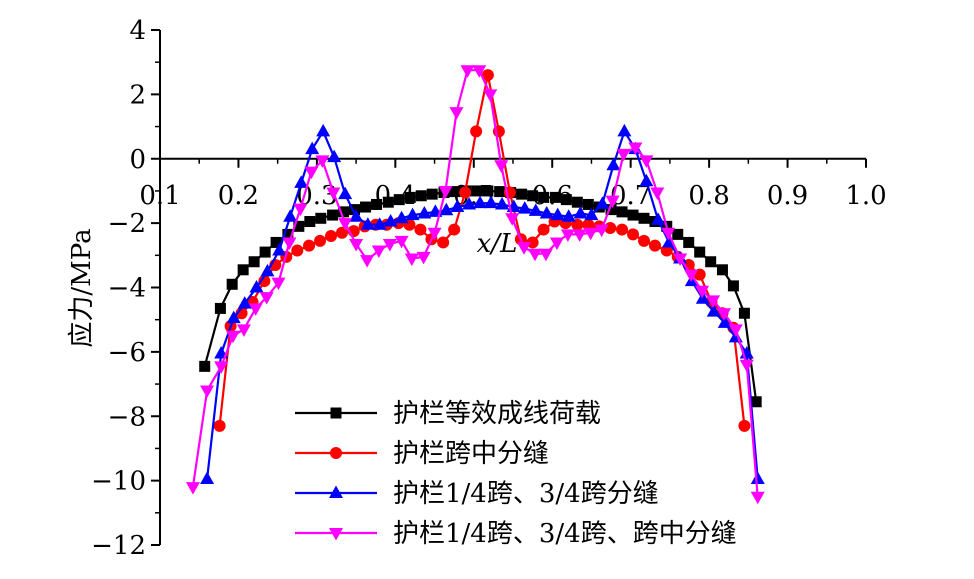  Describe the element at coordinates (448, 414) in the screenshot. I see `legend-item: 护栏等效成线荷载` at that location.